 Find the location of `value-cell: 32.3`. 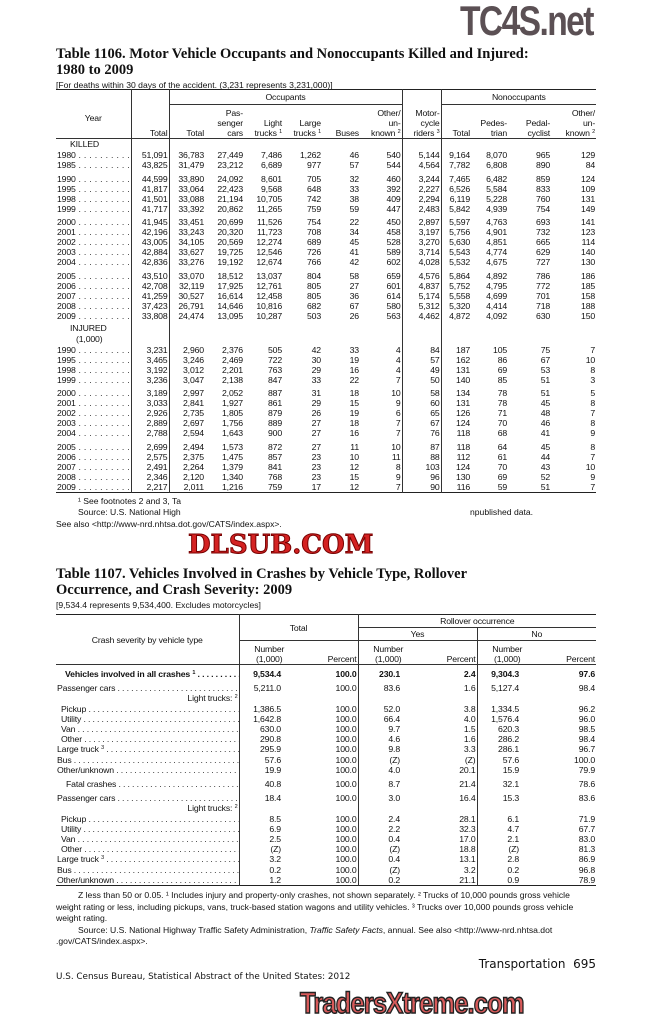

value-cell: 32.3 is located at coordinates (448, 829).